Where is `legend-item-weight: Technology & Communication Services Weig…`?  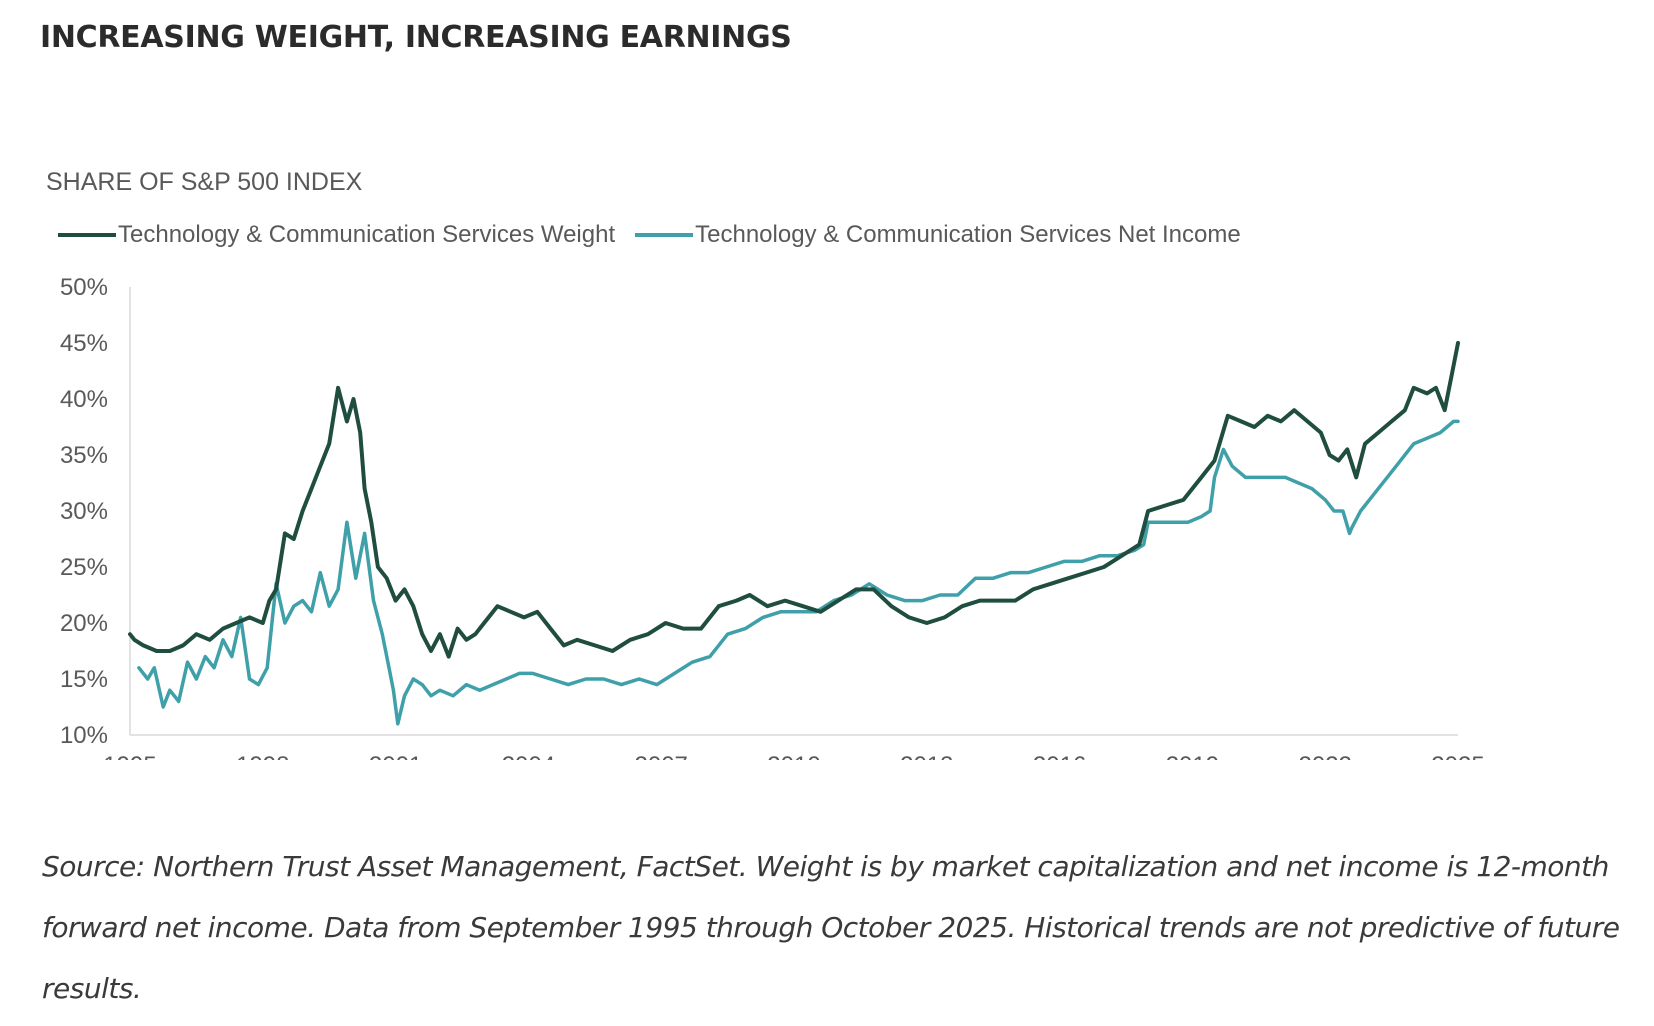 legend-item-weight: Technology & Communication Services Weig… is located at coordinates (336, 235).